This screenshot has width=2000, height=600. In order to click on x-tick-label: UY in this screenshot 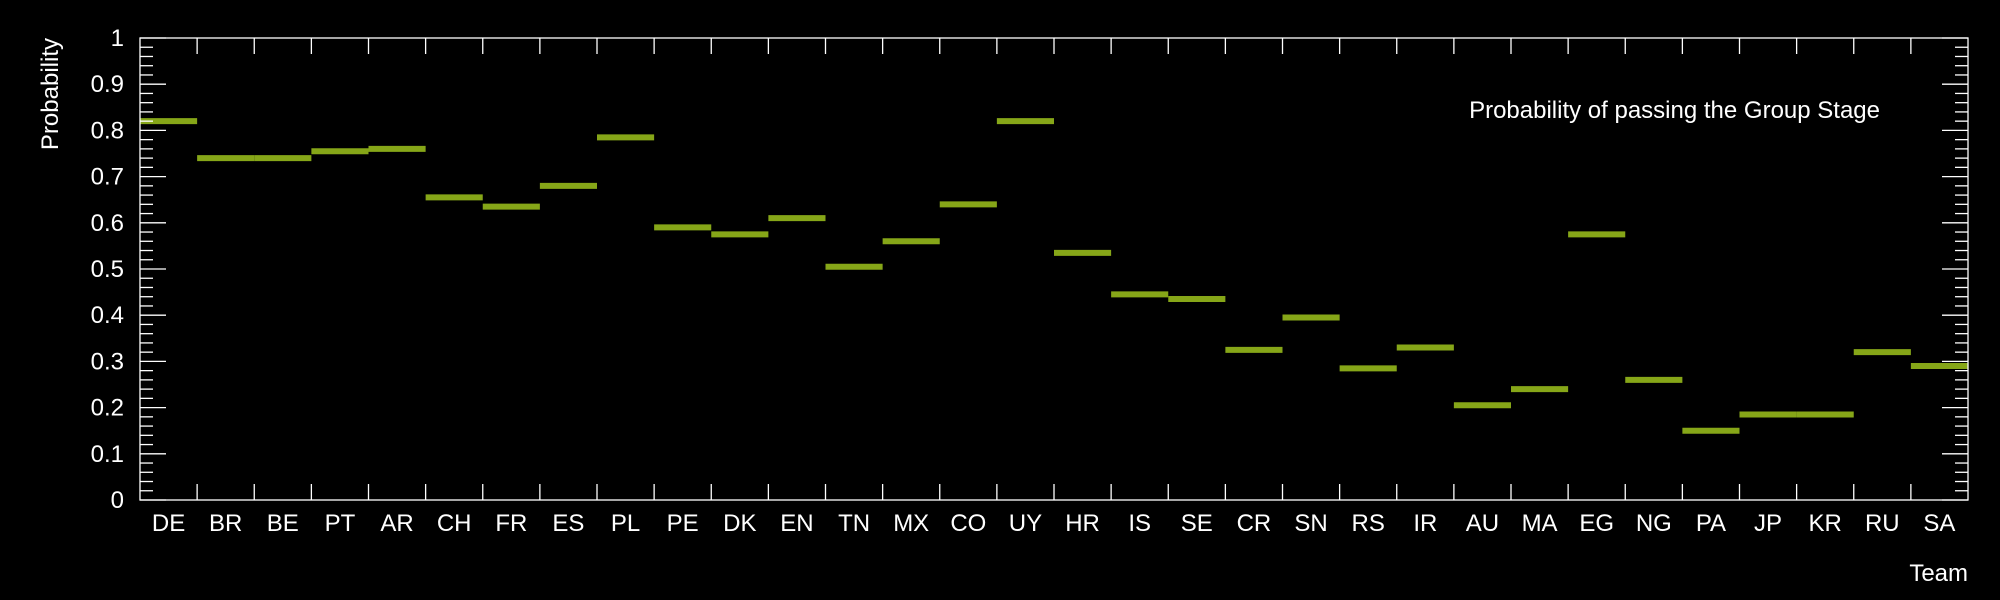, I will do `click(1025, 523)`.